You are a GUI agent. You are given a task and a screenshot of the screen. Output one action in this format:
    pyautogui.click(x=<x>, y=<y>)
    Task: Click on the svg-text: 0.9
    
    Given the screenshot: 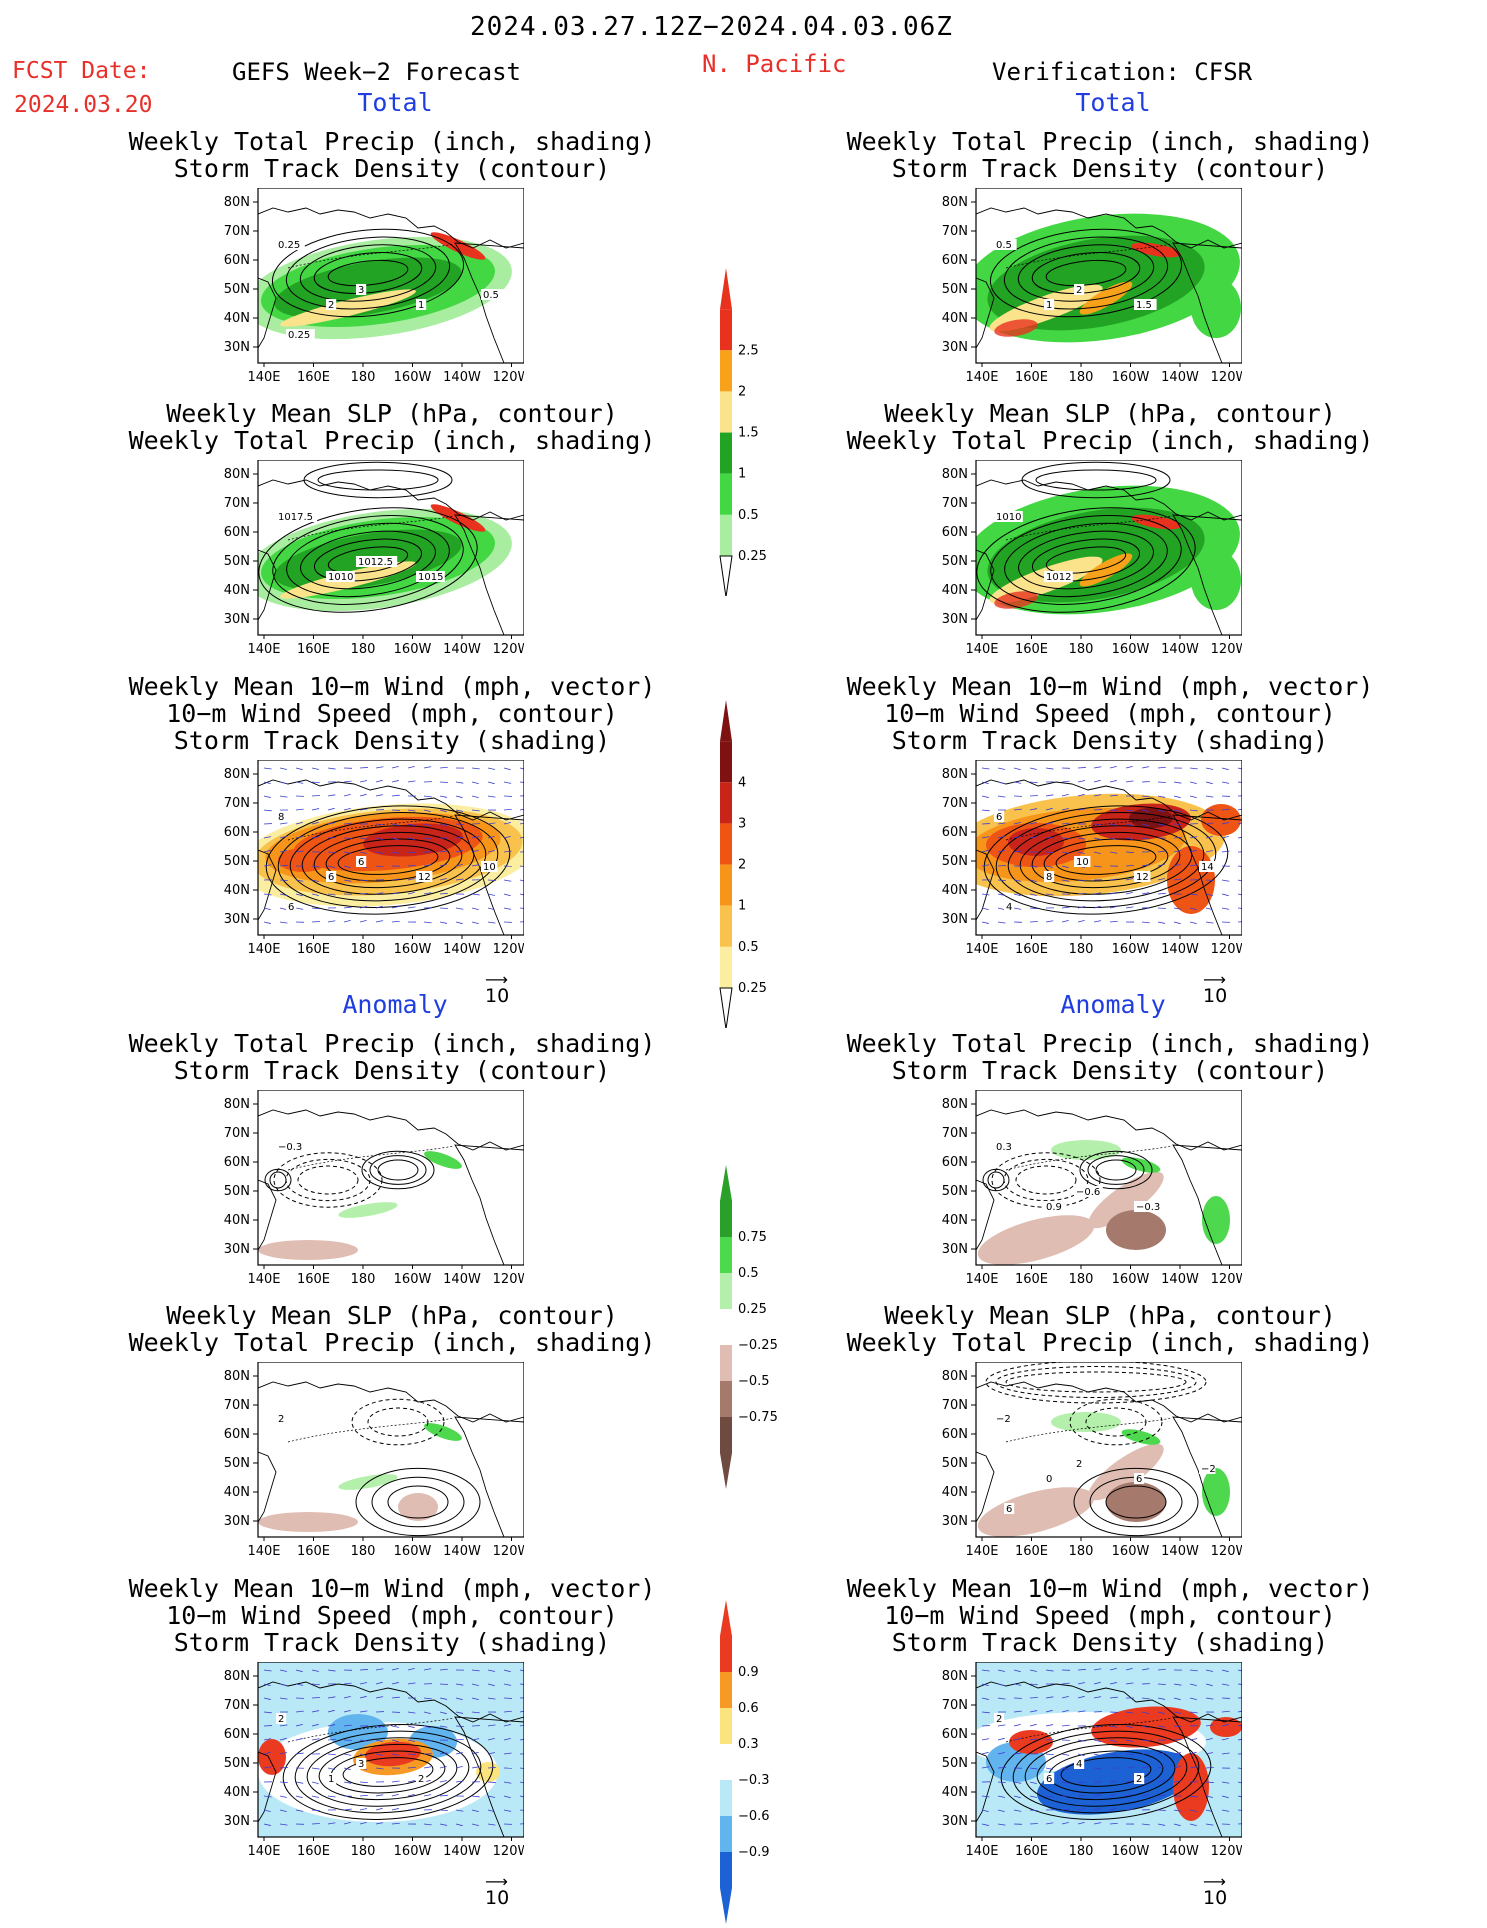 What is the action you would take?
    pyautogui.click(x=1054, y=1207)
    